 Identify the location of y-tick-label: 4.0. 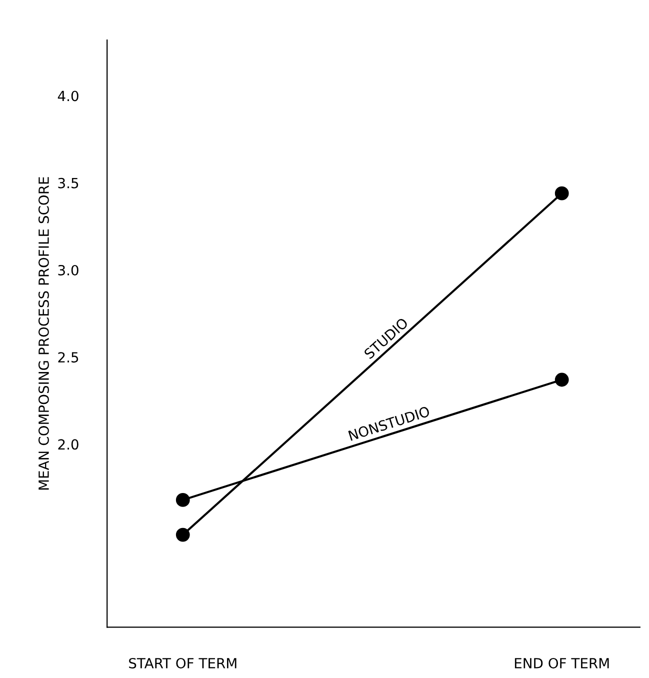
(68, 96).